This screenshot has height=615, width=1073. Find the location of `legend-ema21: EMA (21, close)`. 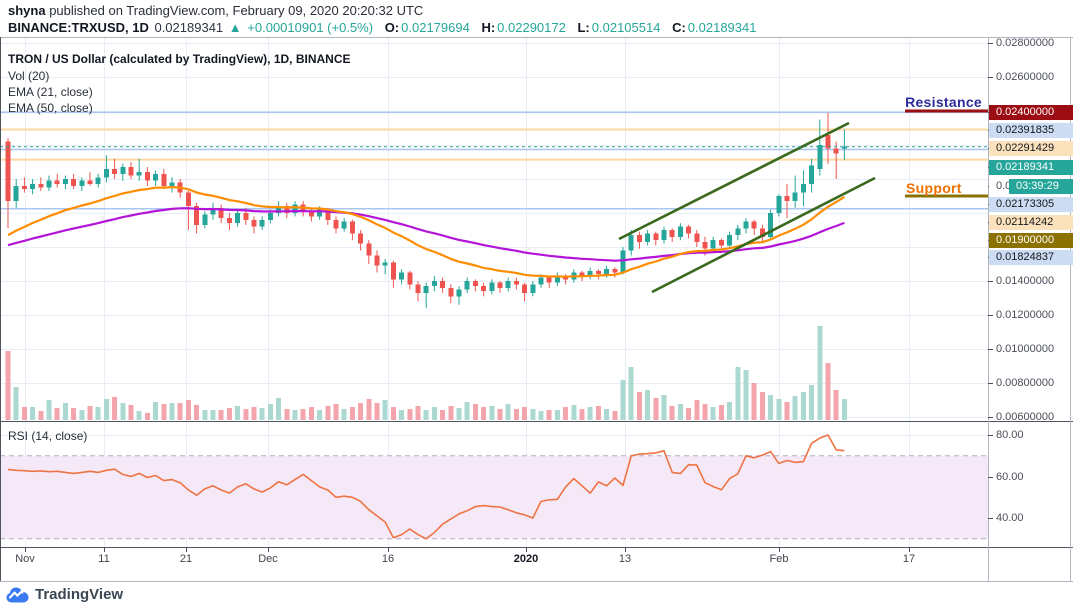

legend-ema21: EMA (21, close) is located at coordinates (50, 92).